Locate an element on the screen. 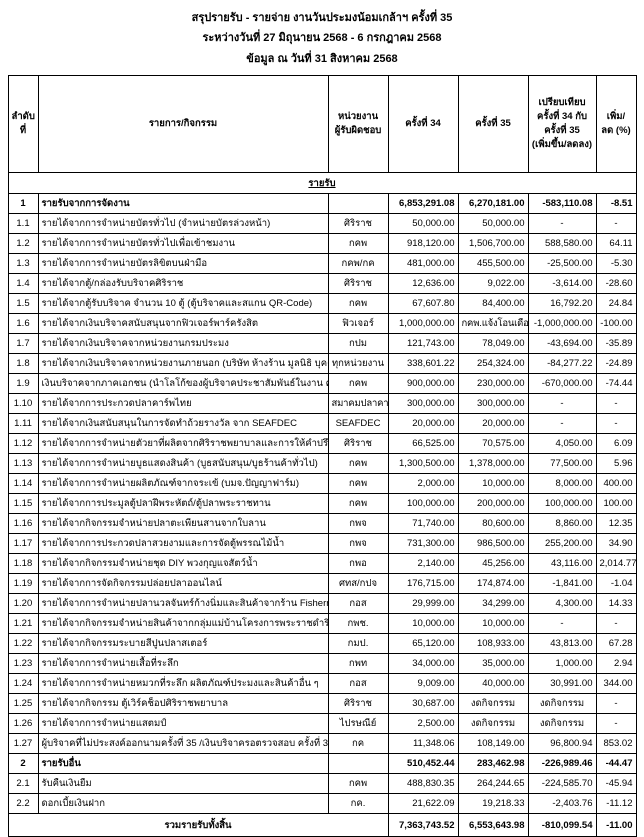  row-c34: 50,000.00 is located at coordinates (423, 224).